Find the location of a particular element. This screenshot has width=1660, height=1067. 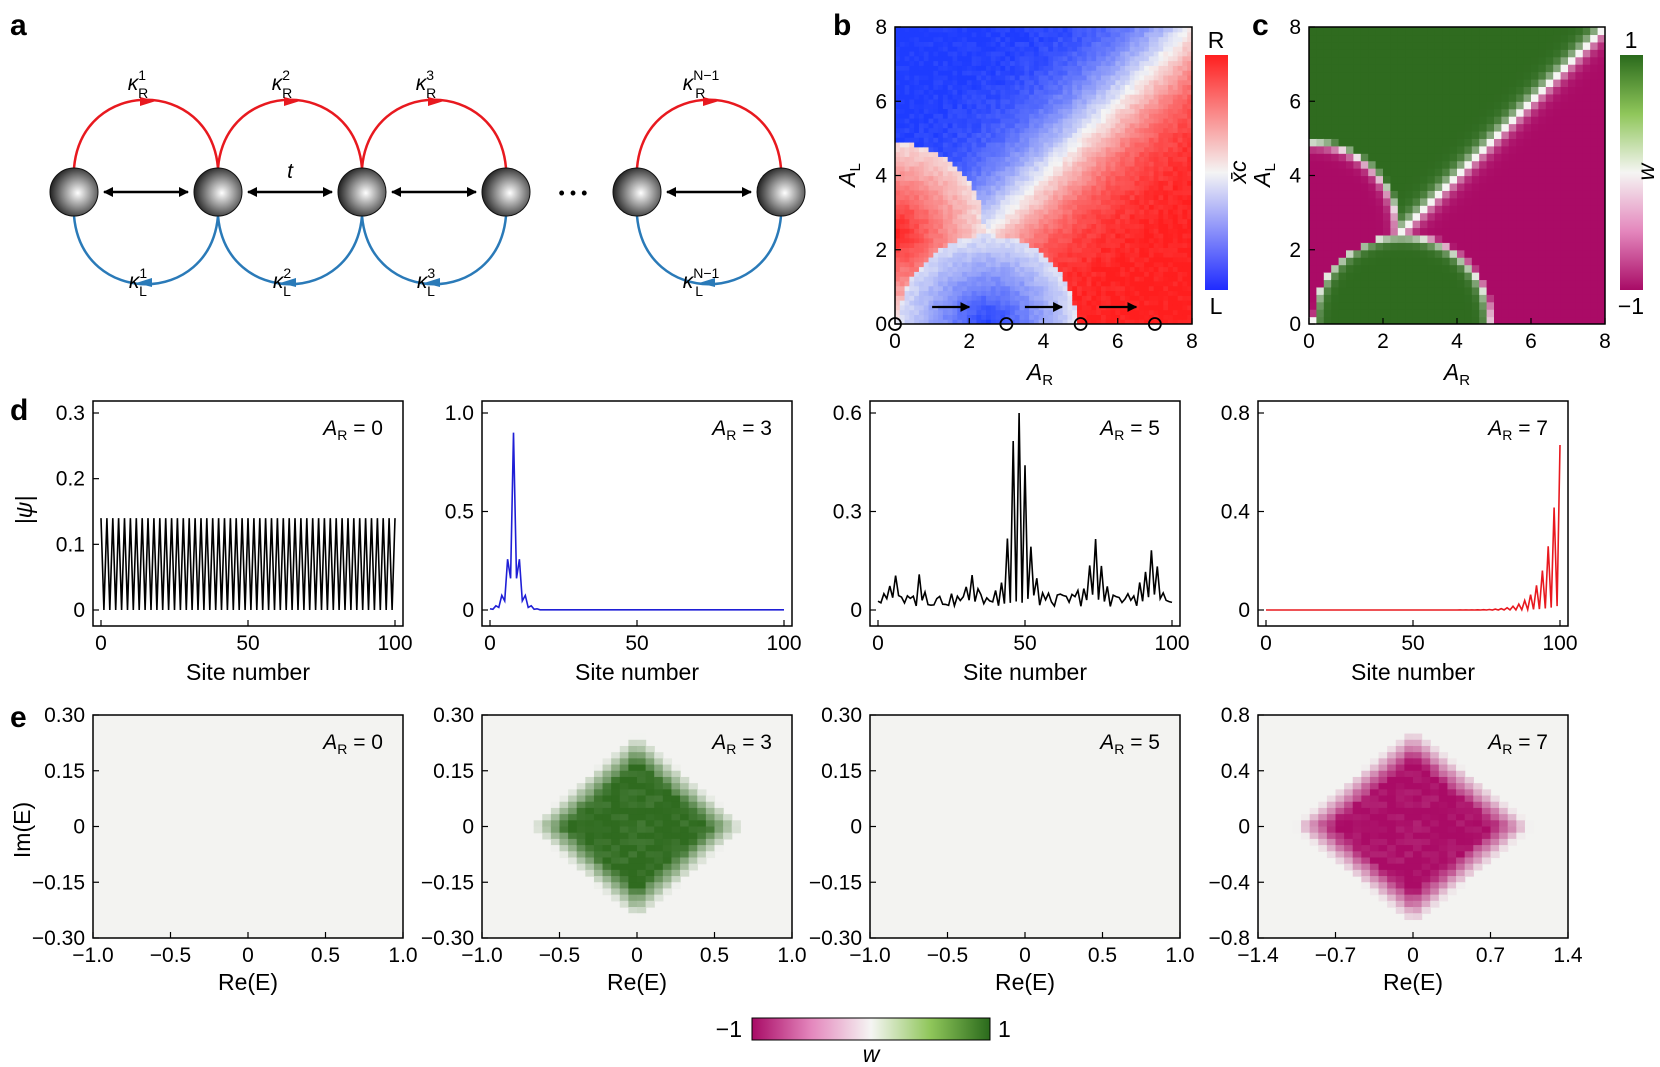

e2-xtick-label-4: 1.0 is located at coordinates (791, 955).